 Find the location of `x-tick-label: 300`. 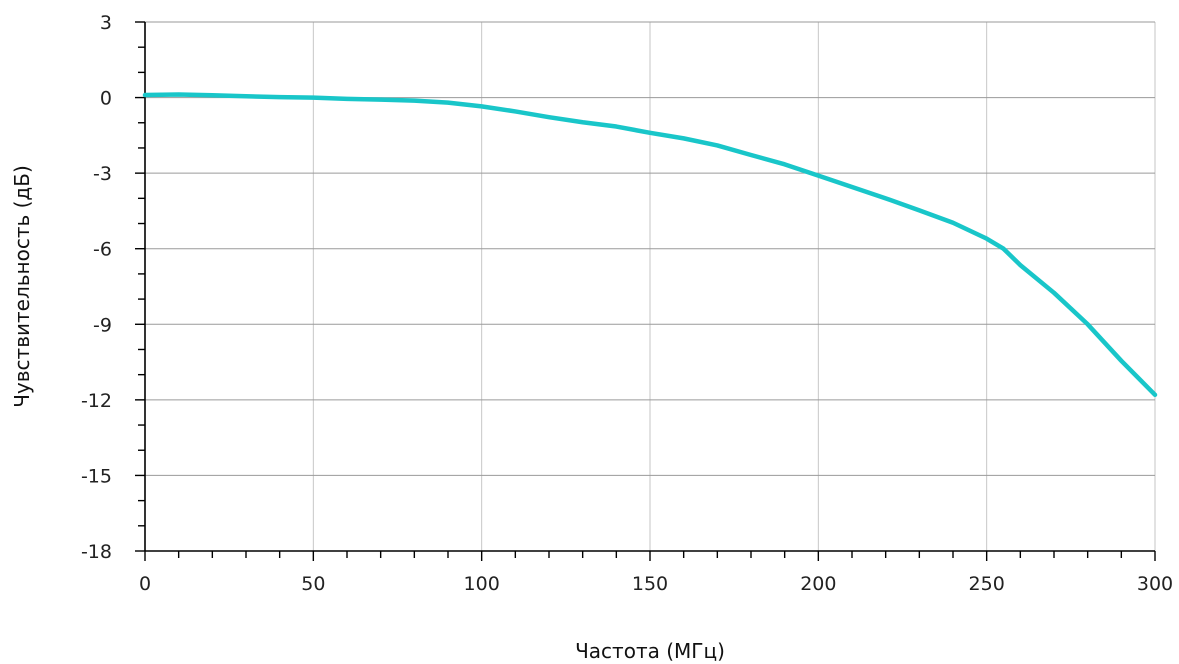

x-tick-label: 300 is located at coordinates (1155, 584).